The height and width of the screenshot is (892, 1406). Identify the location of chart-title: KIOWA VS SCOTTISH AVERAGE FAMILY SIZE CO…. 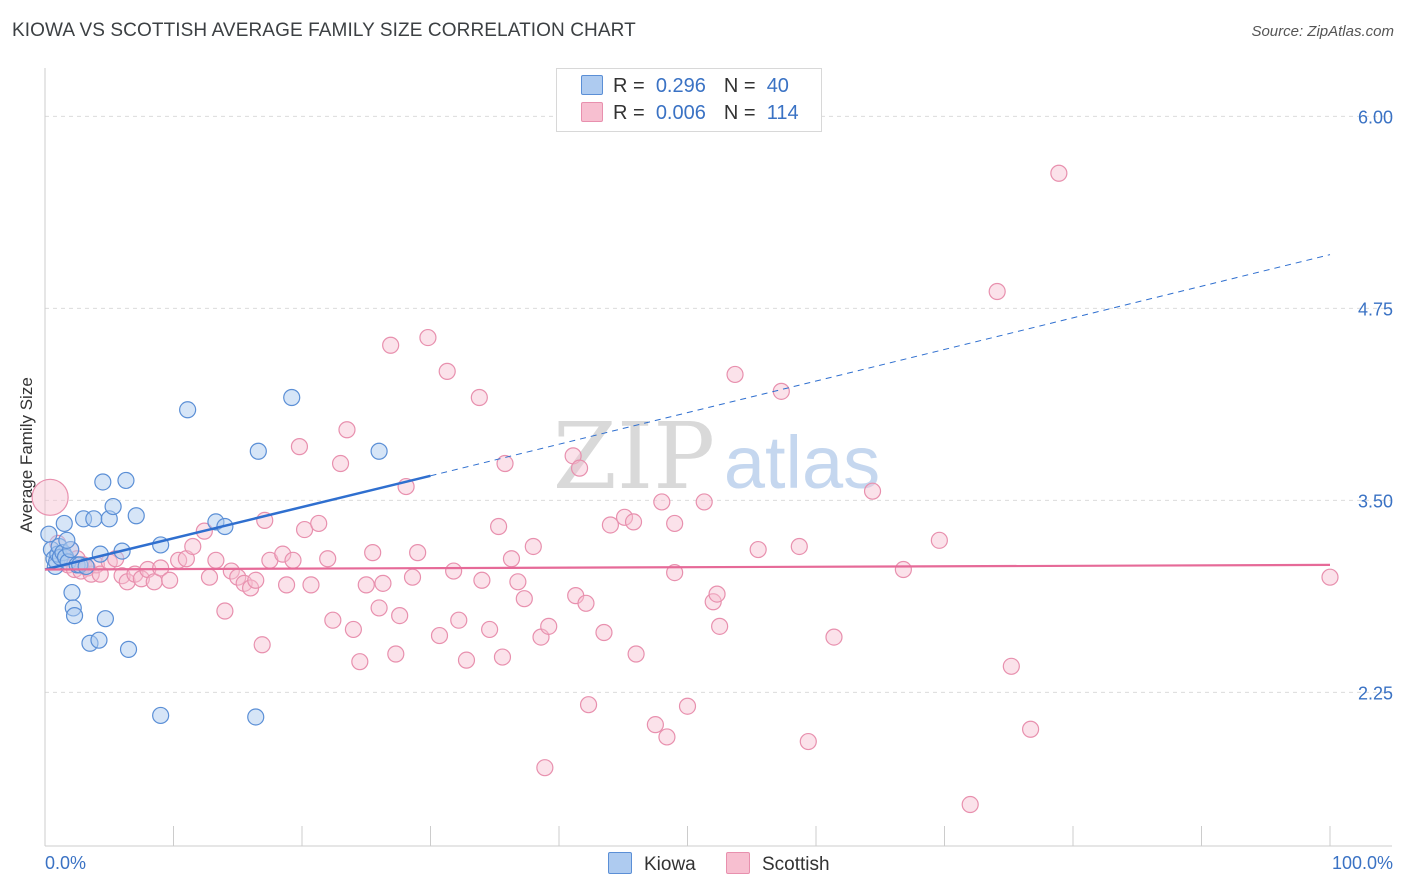
(324, 30).